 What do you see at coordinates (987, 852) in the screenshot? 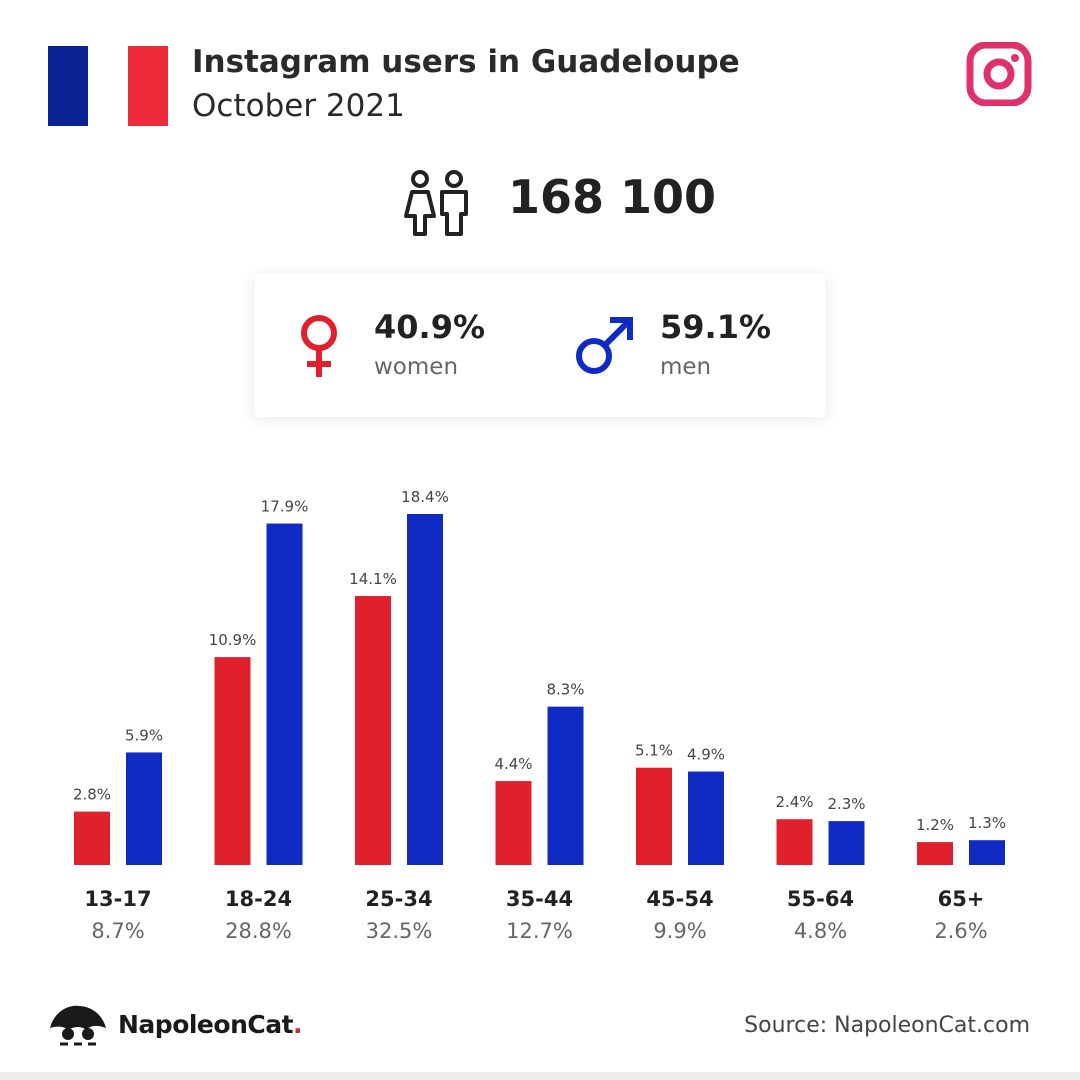
I see `bar-men-65+` at bounding box center [987, 852].